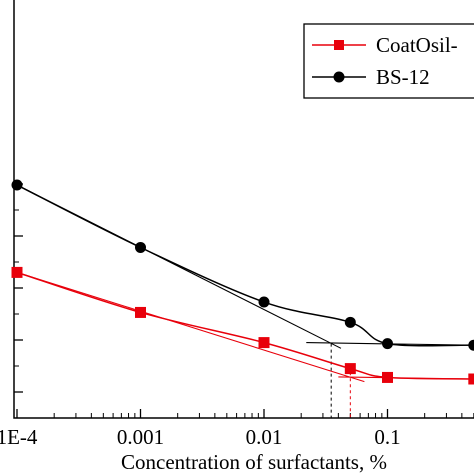 The width and height of the screenshot is (474, 474). What do you see at coordinates (403, 77) in the screenshot?
I see `legend-label-bs12: BS-12` at bounding box center [403, 77].